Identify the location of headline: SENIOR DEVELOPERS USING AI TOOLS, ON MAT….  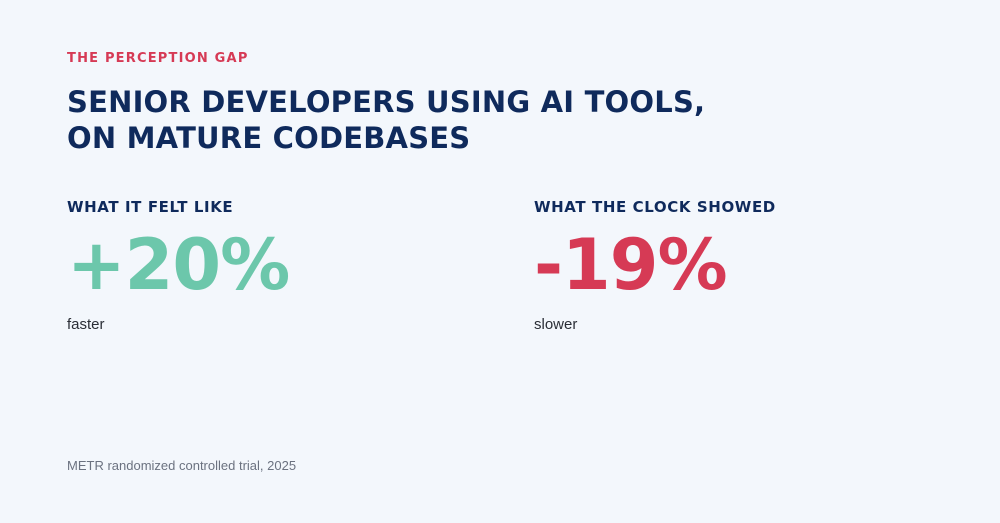
(386, 120).